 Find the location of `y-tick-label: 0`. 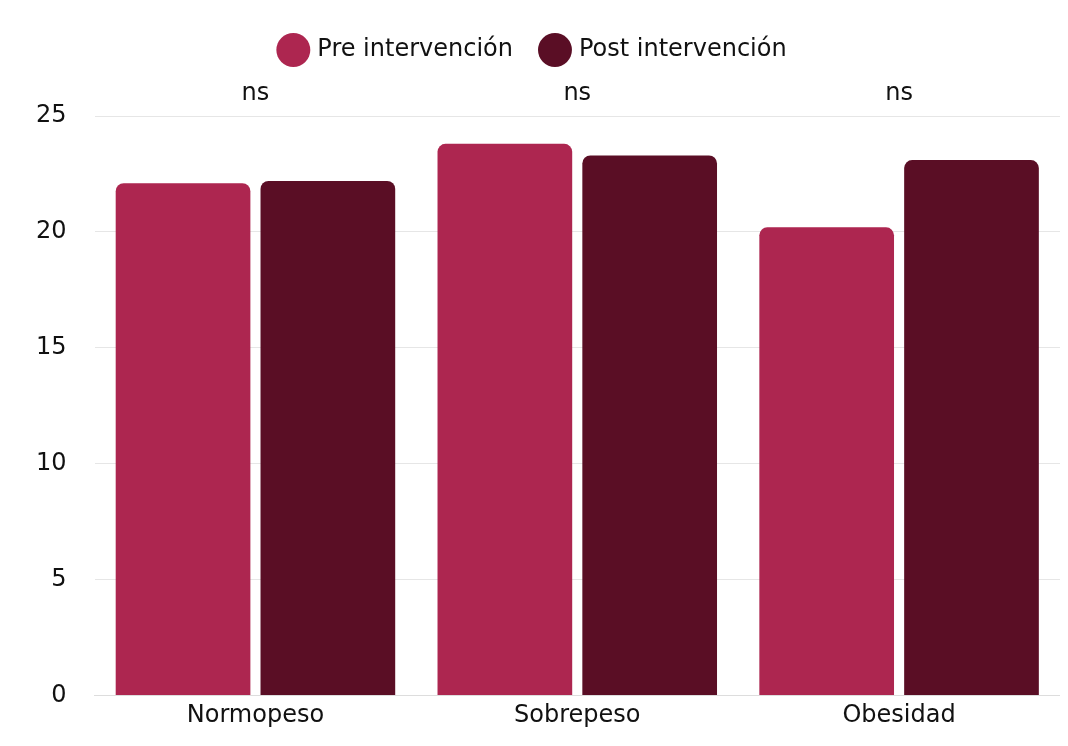

y-tick-label: 0 is located at coordinates (59, 693).